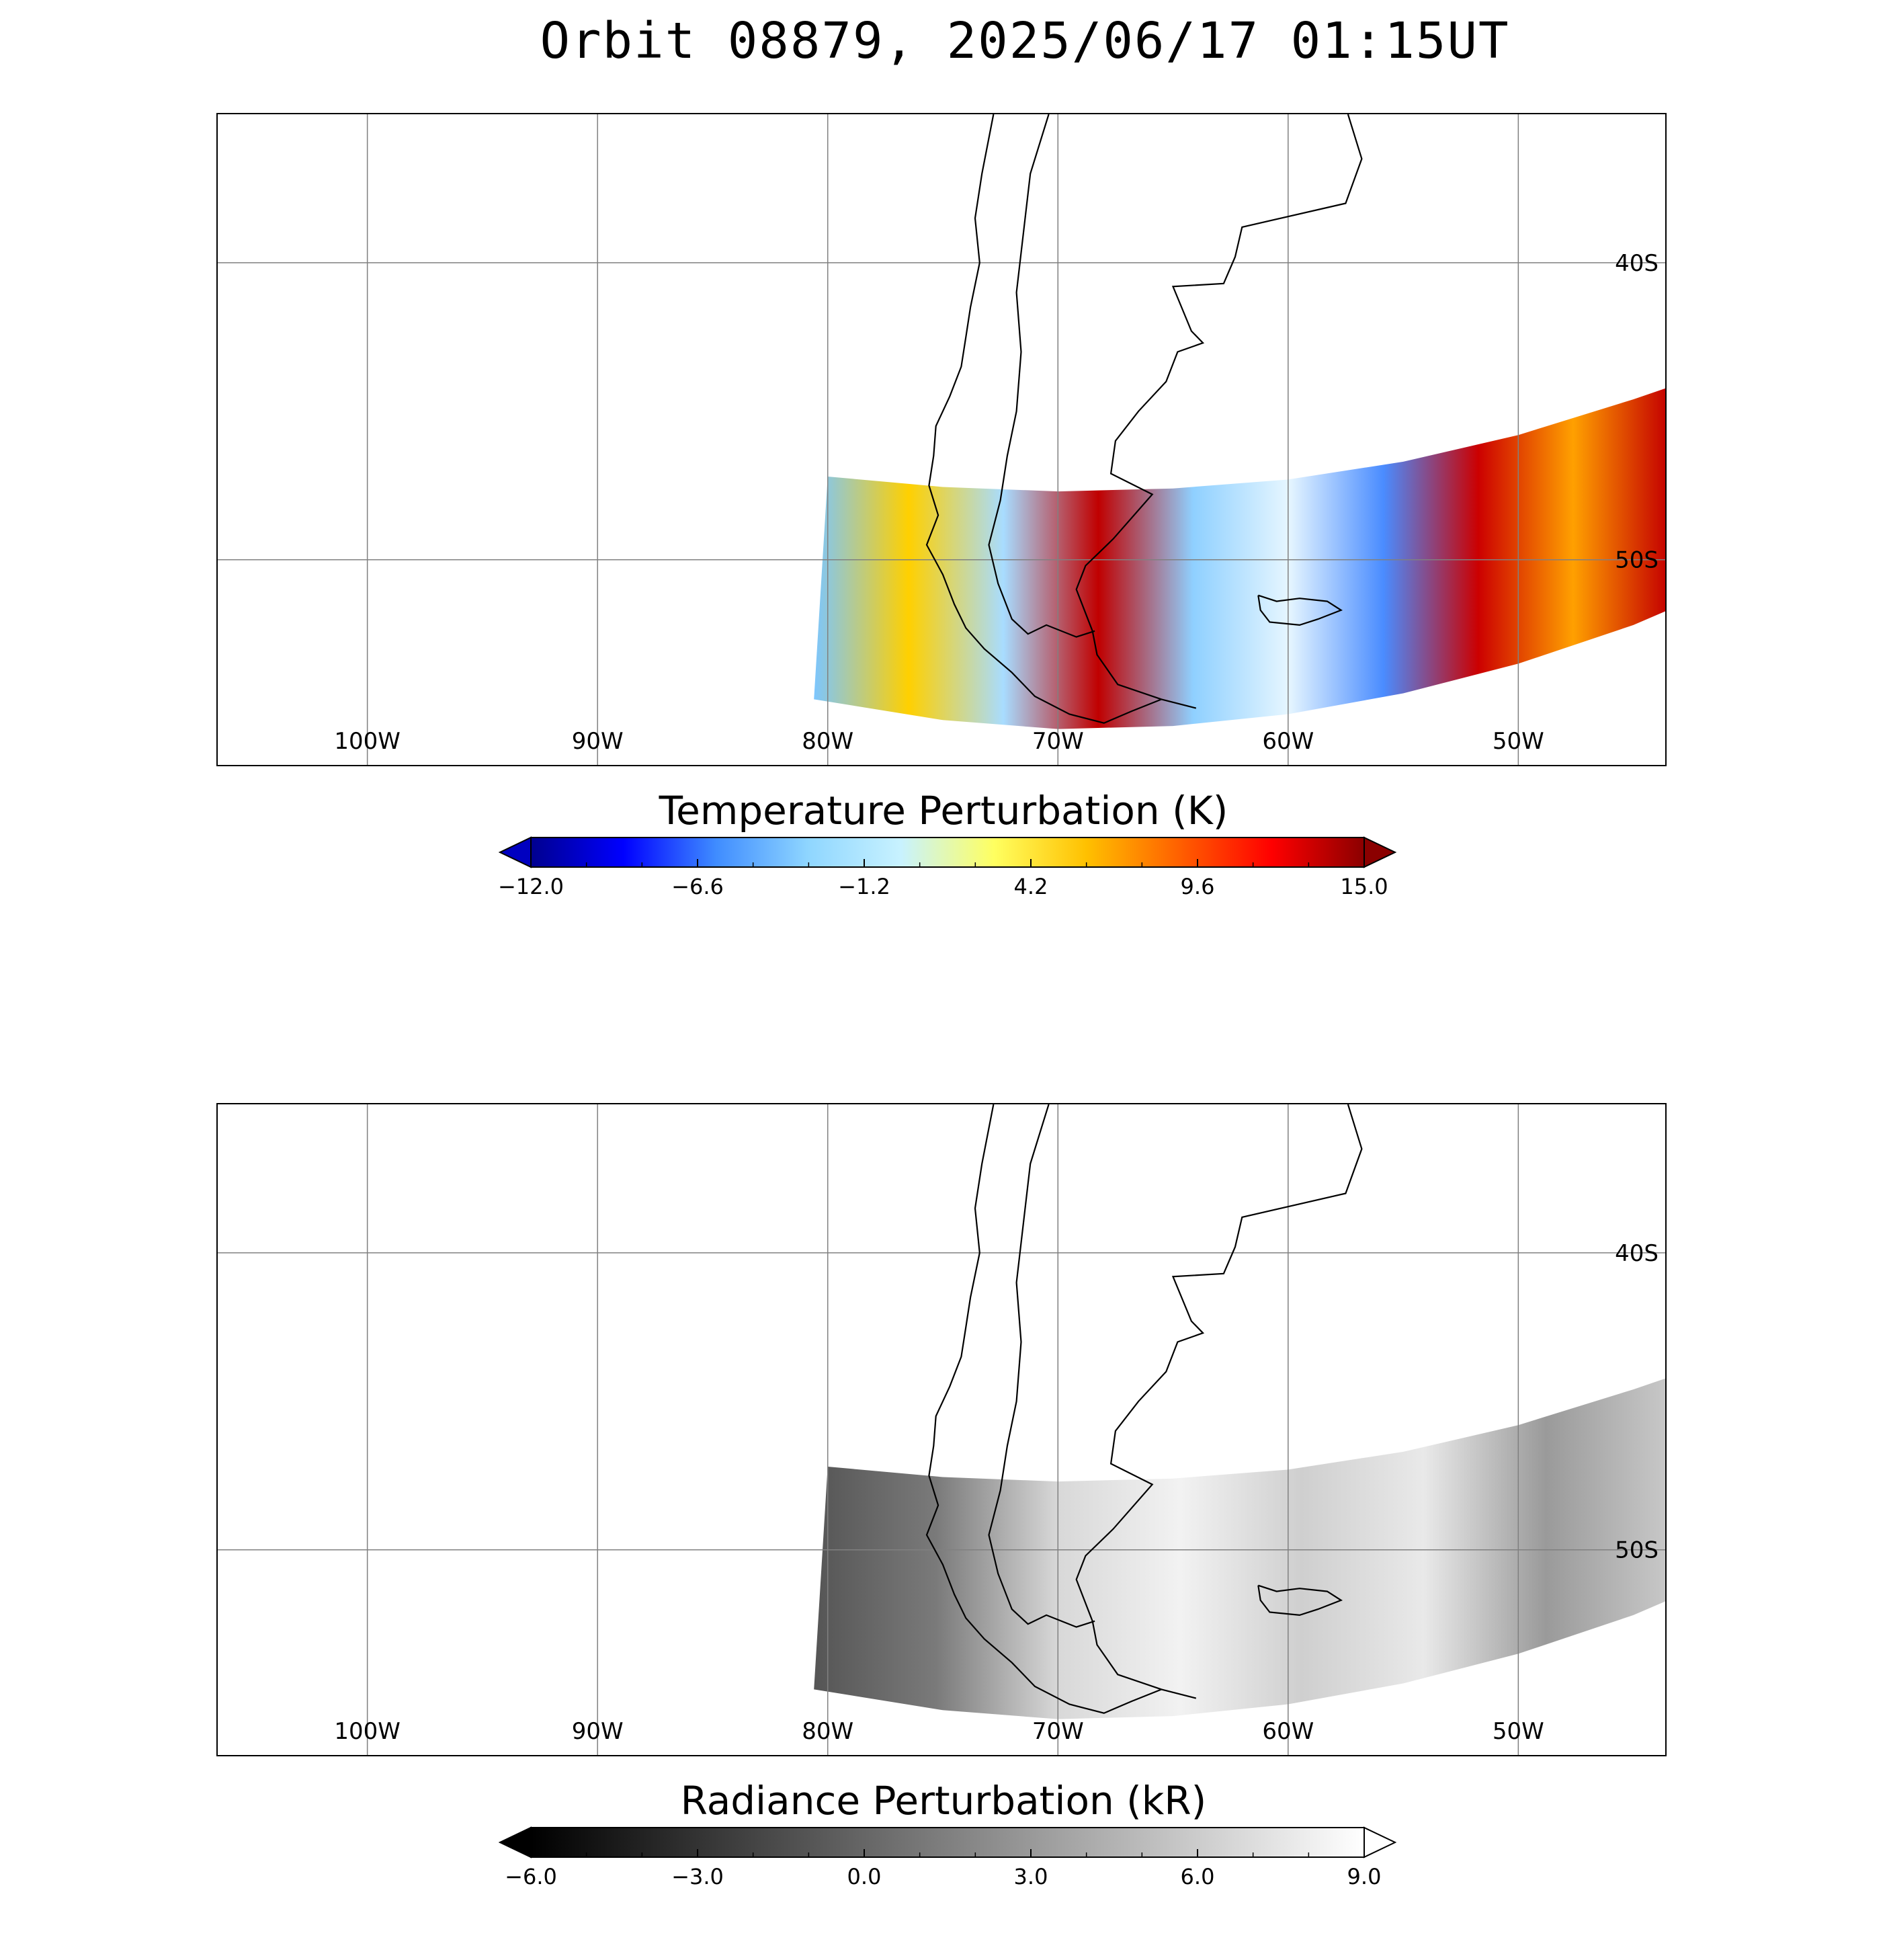  Describe the element at coordinates (1198, 886) in the screenshot. I see `colorbar-tick-label: 9.6` at that location.